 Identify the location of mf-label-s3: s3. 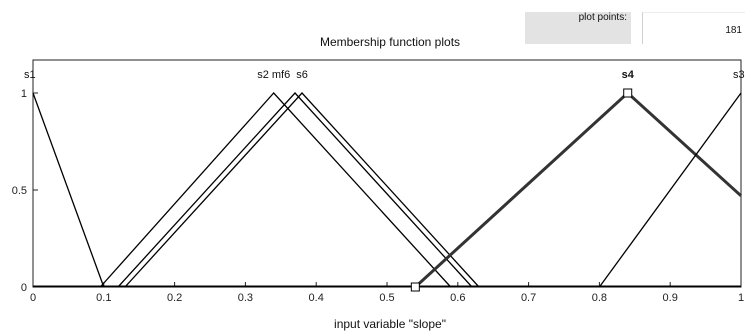
(739, 75).